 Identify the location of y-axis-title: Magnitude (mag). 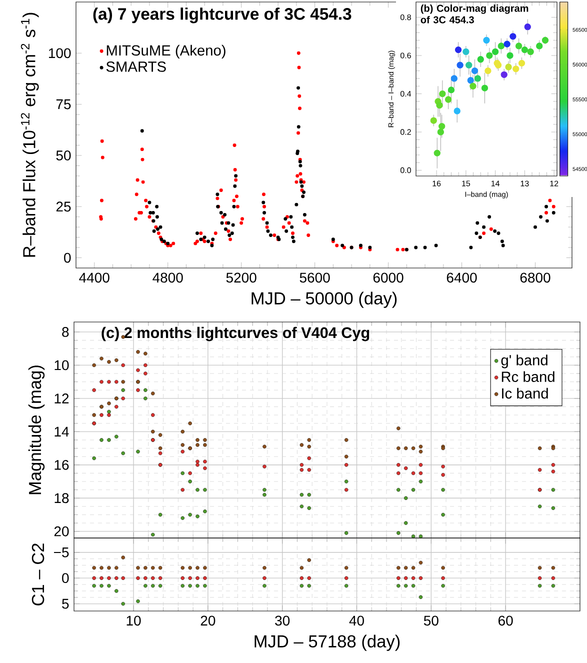
(36, 430).